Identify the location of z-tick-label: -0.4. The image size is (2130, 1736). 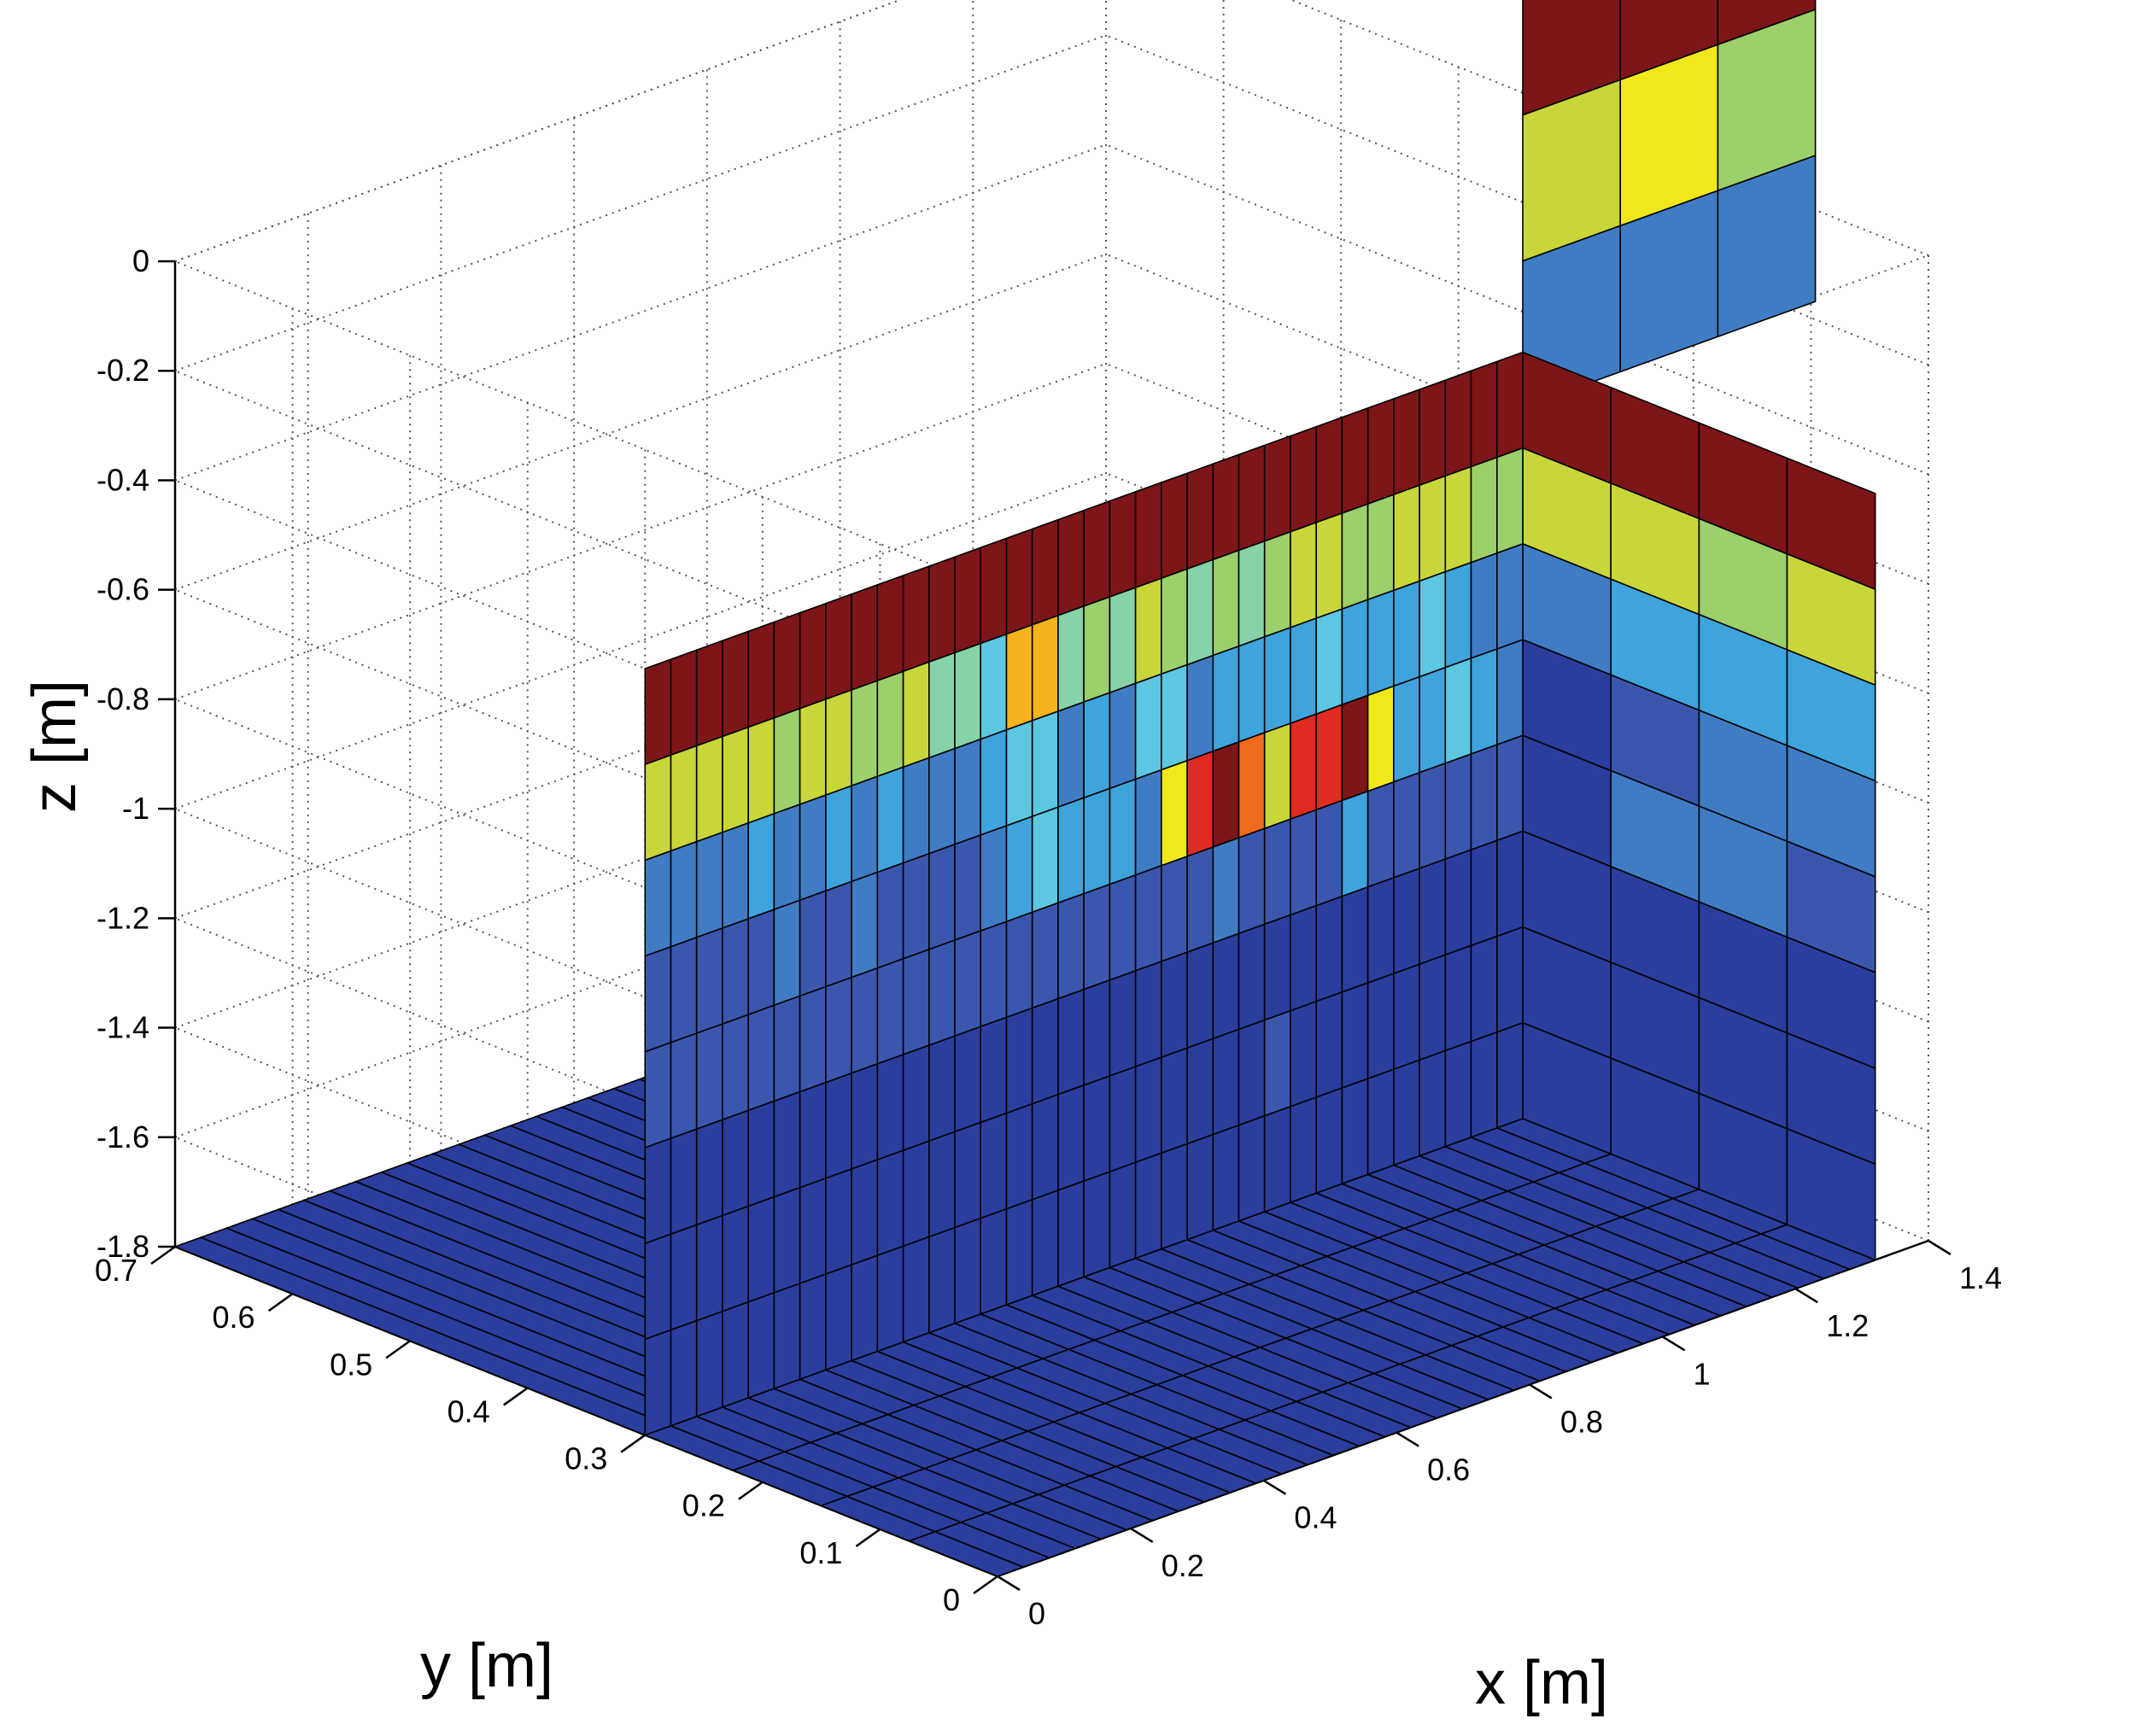
(123, 480).